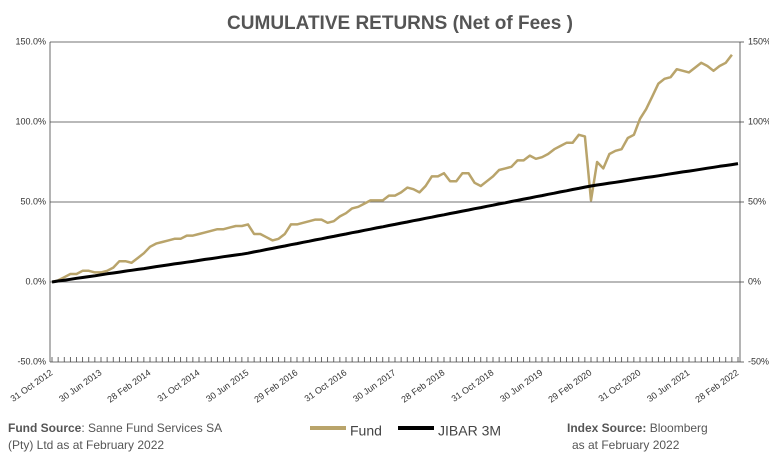  I want to click on x-tick-label: 31 Oct 2018, so click(473, 385).